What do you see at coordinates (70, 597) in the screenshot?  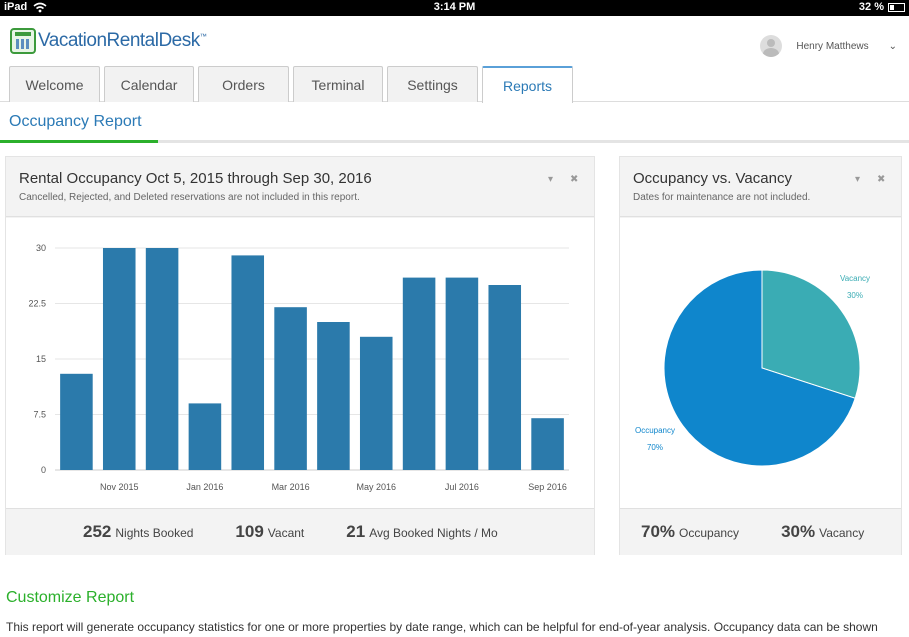 I see `customize-report-heading: Customize Report` at bounding box center [70, 597].